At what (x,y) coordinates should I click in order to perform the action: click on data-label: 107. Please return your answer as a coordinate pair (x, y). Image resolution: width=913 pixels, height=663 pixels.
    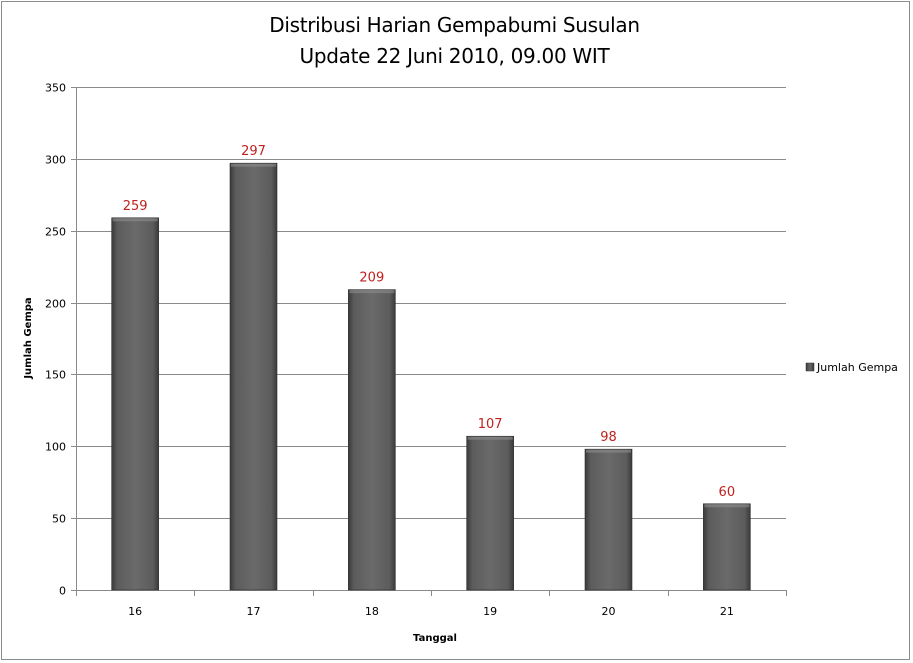
    Looking at the image, I should click on (490, 424).